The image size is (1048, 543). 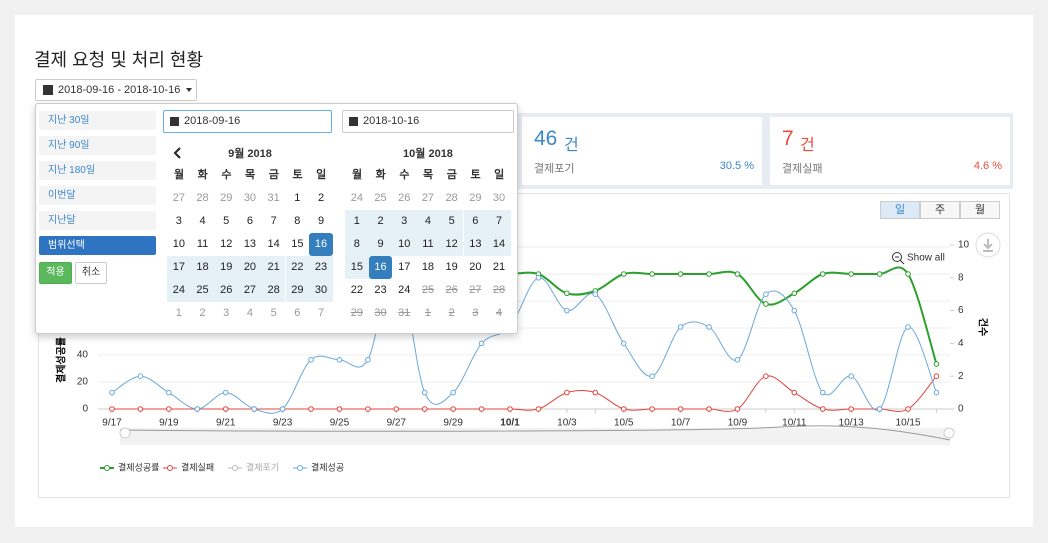 I want to click on weekday: 일, so click(x=321, y=175).